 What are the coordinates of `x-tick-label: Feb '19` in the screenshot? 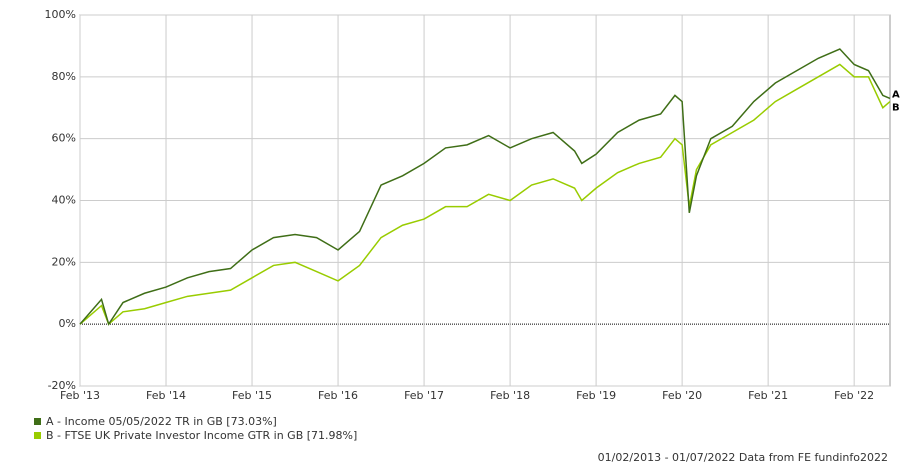 It's located at (596, 395).